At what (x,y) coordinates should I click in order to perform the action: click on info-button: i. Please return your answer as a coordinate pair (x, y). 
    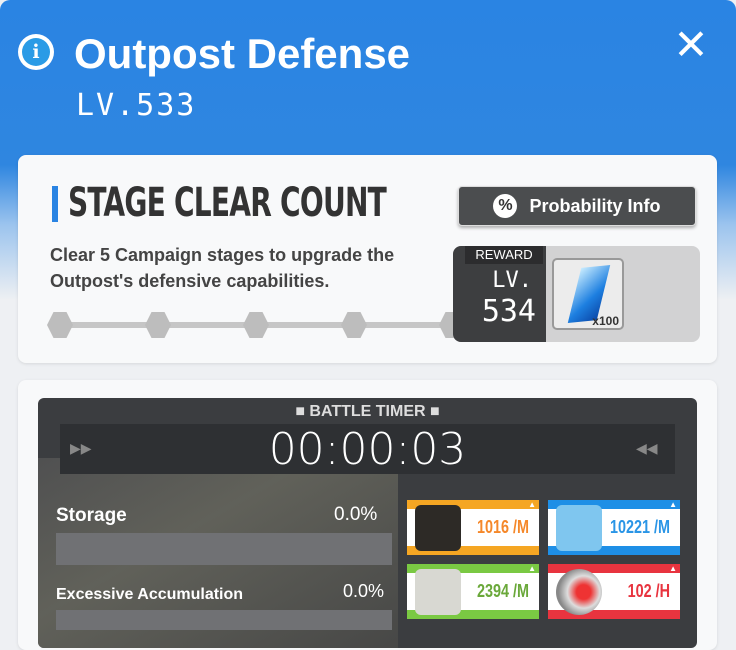
    Looking at the image, I should click on (36, 52).